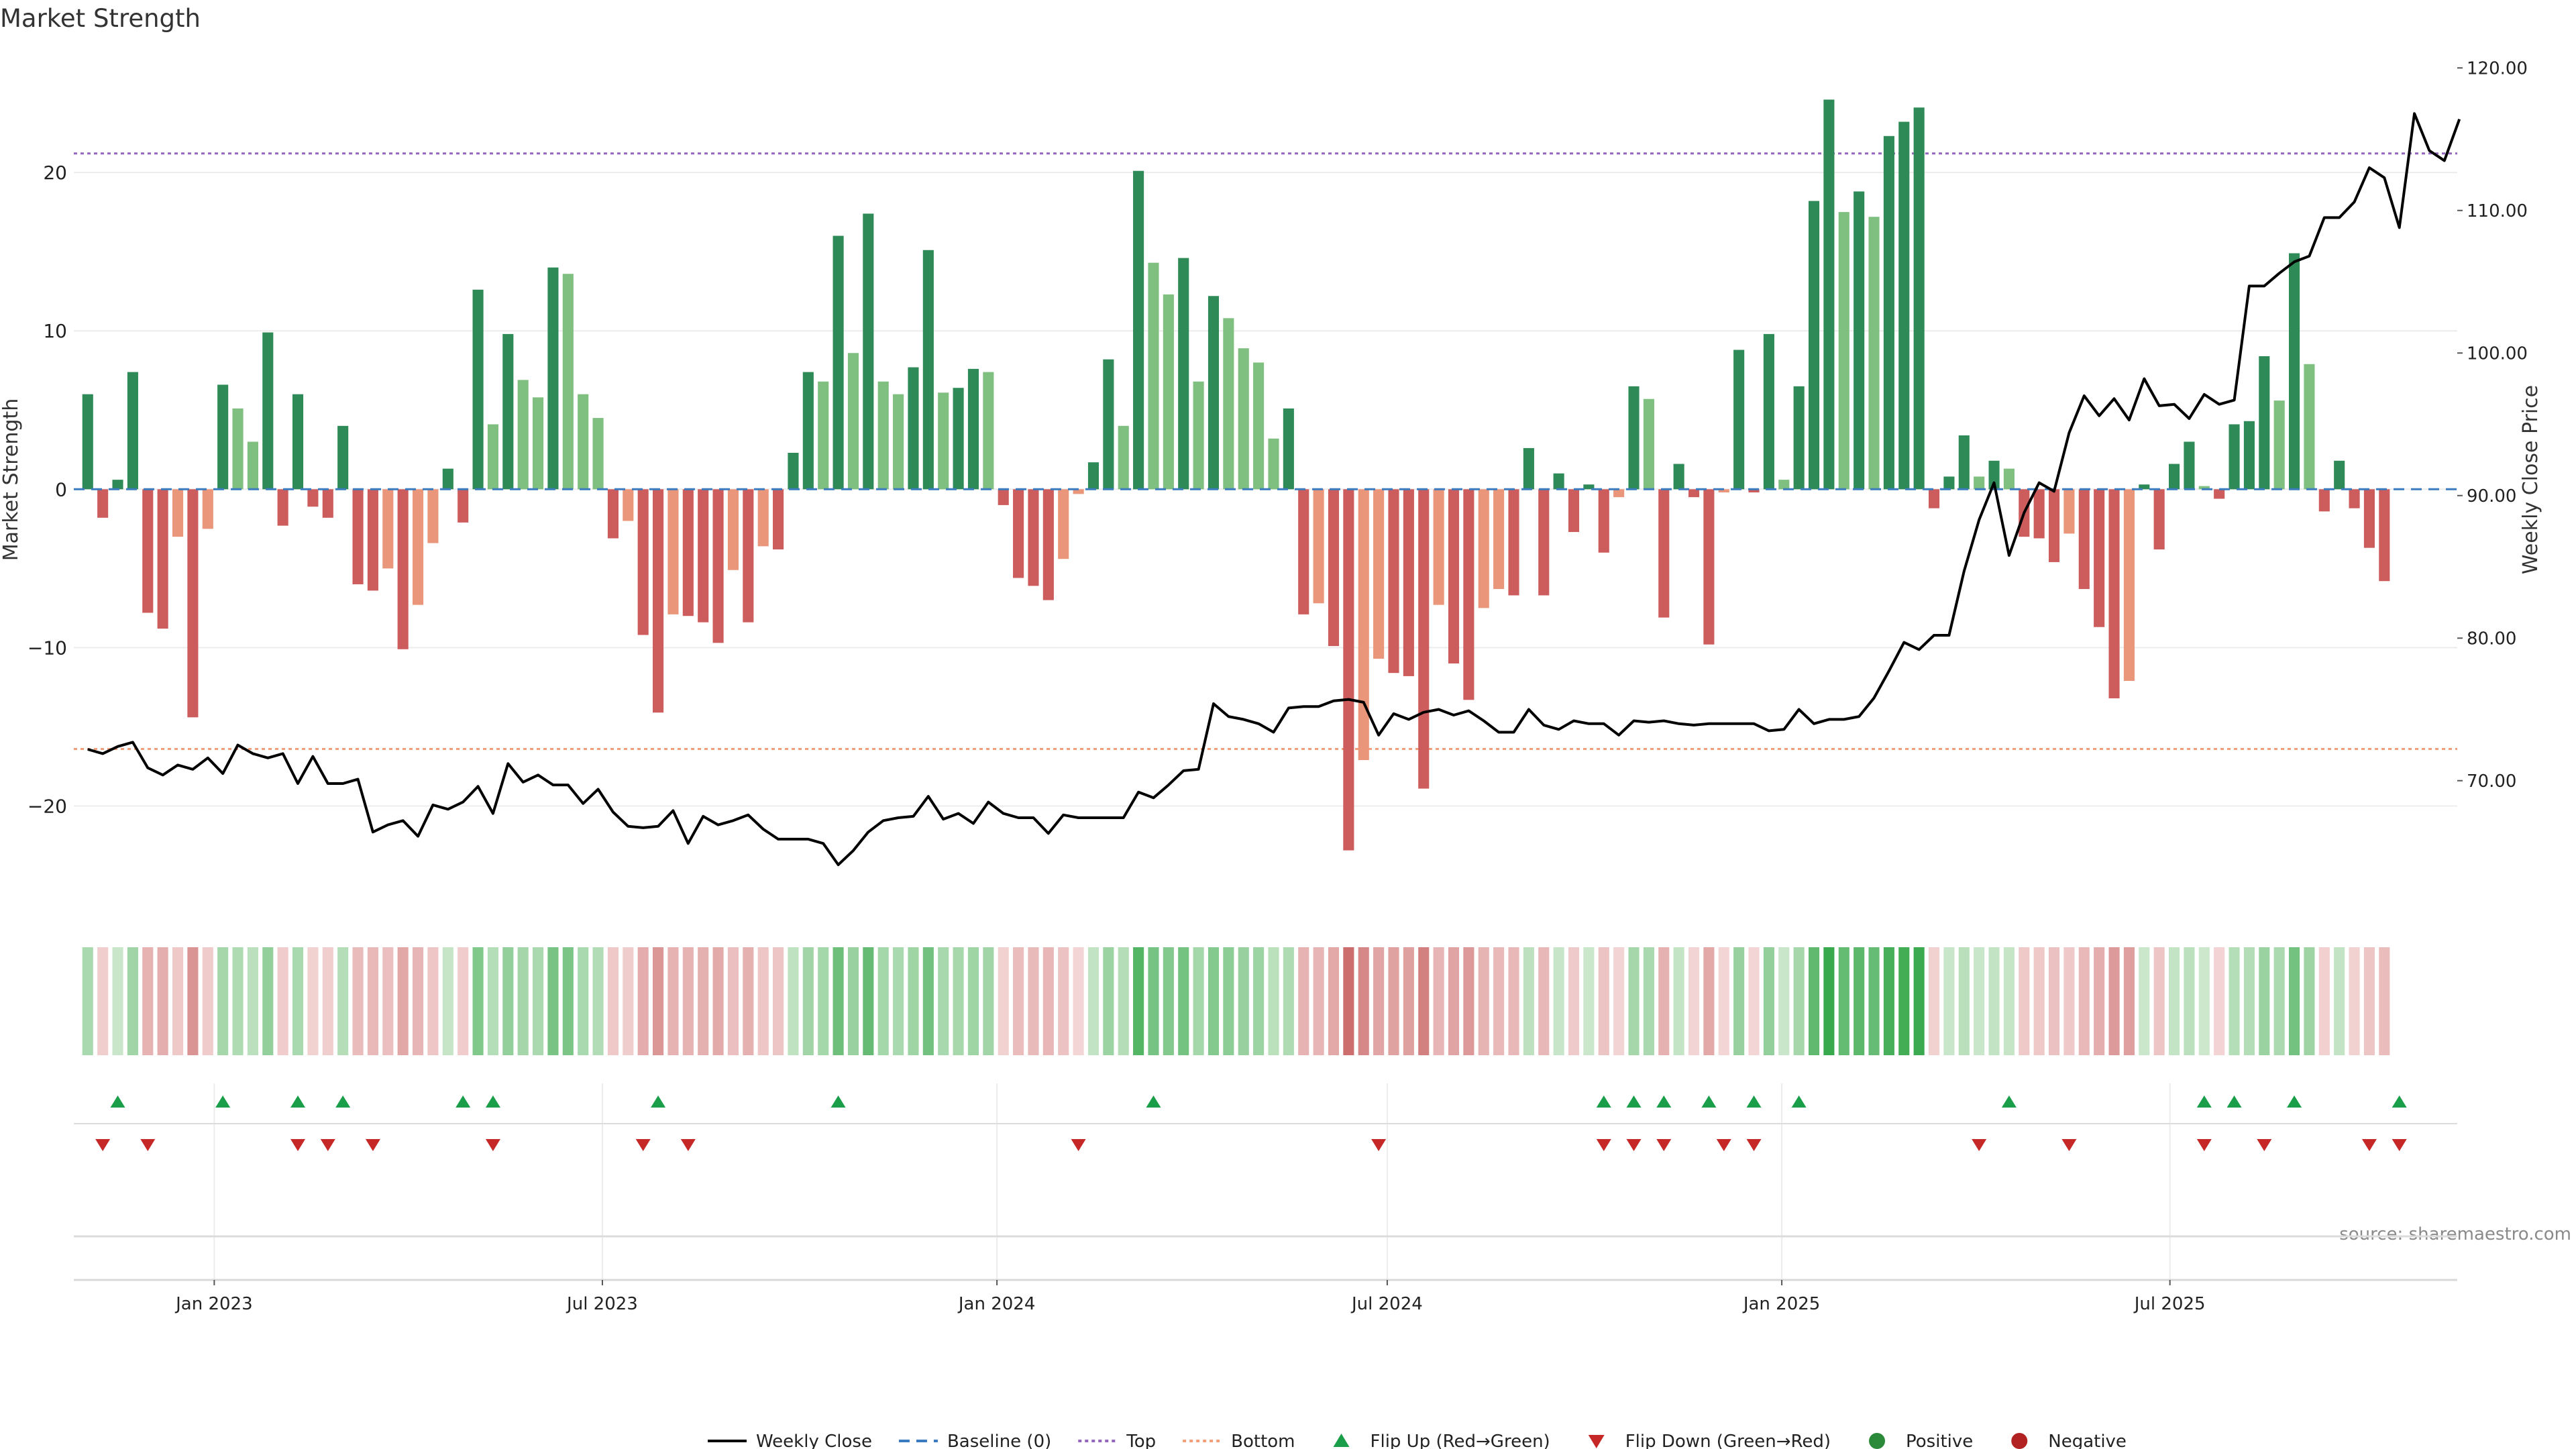 This screenshot has width=2576, height=1449. I want to click on y2-tick-label: 80.00, so click(2491, 639).